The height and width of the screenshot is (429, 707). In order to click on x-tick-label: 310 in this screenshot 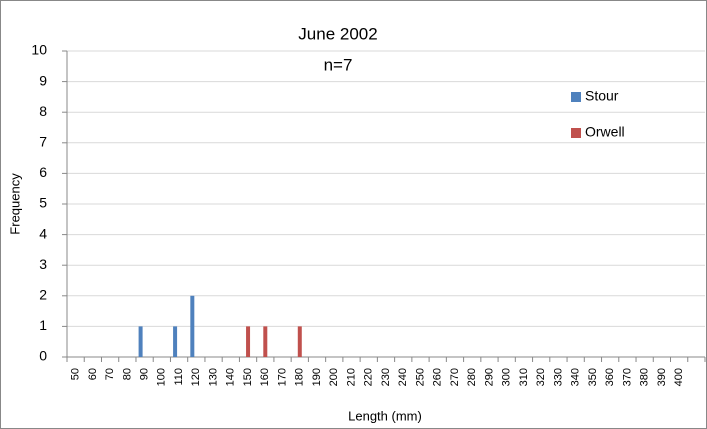, I will do `click(524, 377)`.